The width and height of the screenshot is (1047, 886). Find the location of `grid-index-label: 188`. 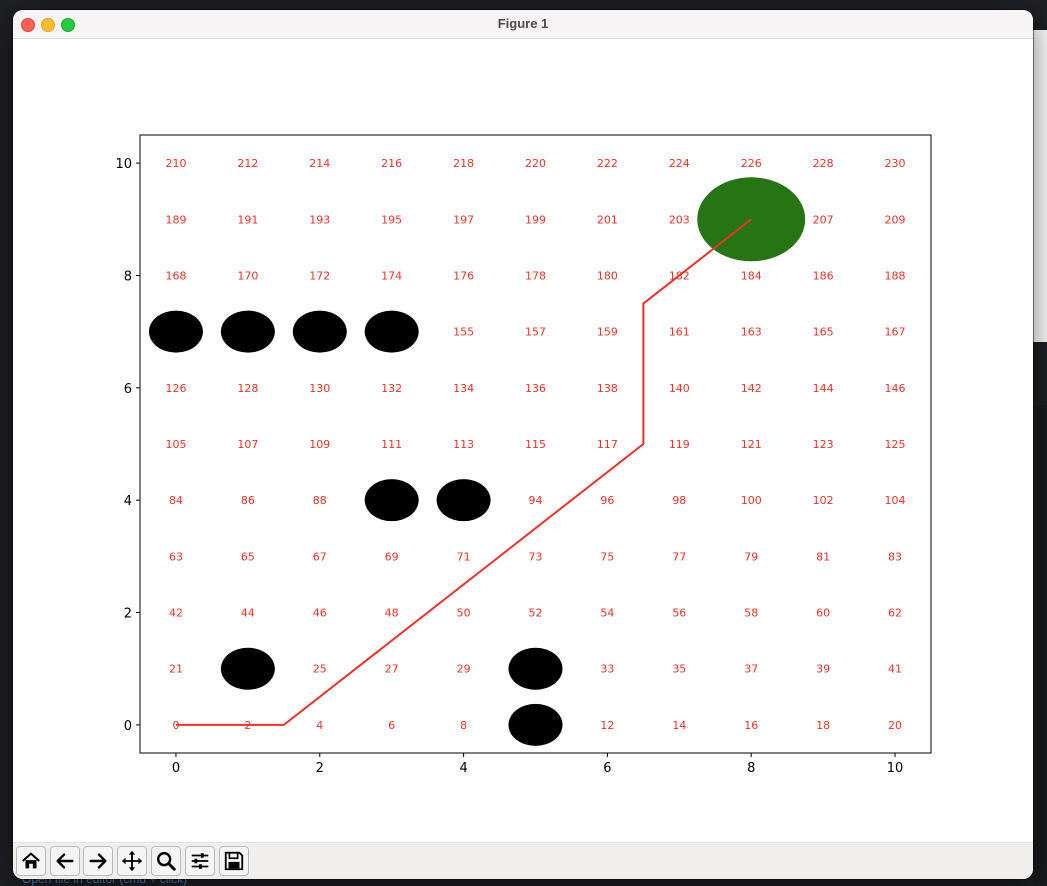

grid-index-label: 188 is located at coordinates (895, 275).